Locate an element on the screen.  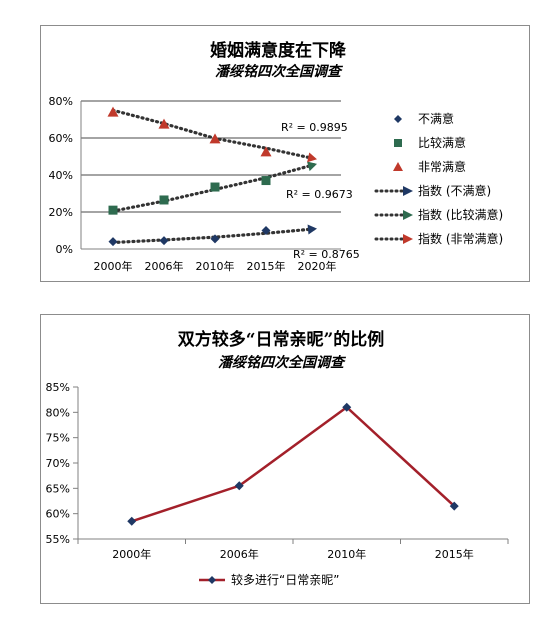
y-tick-label: 85% is located at coordinates (58, 387).